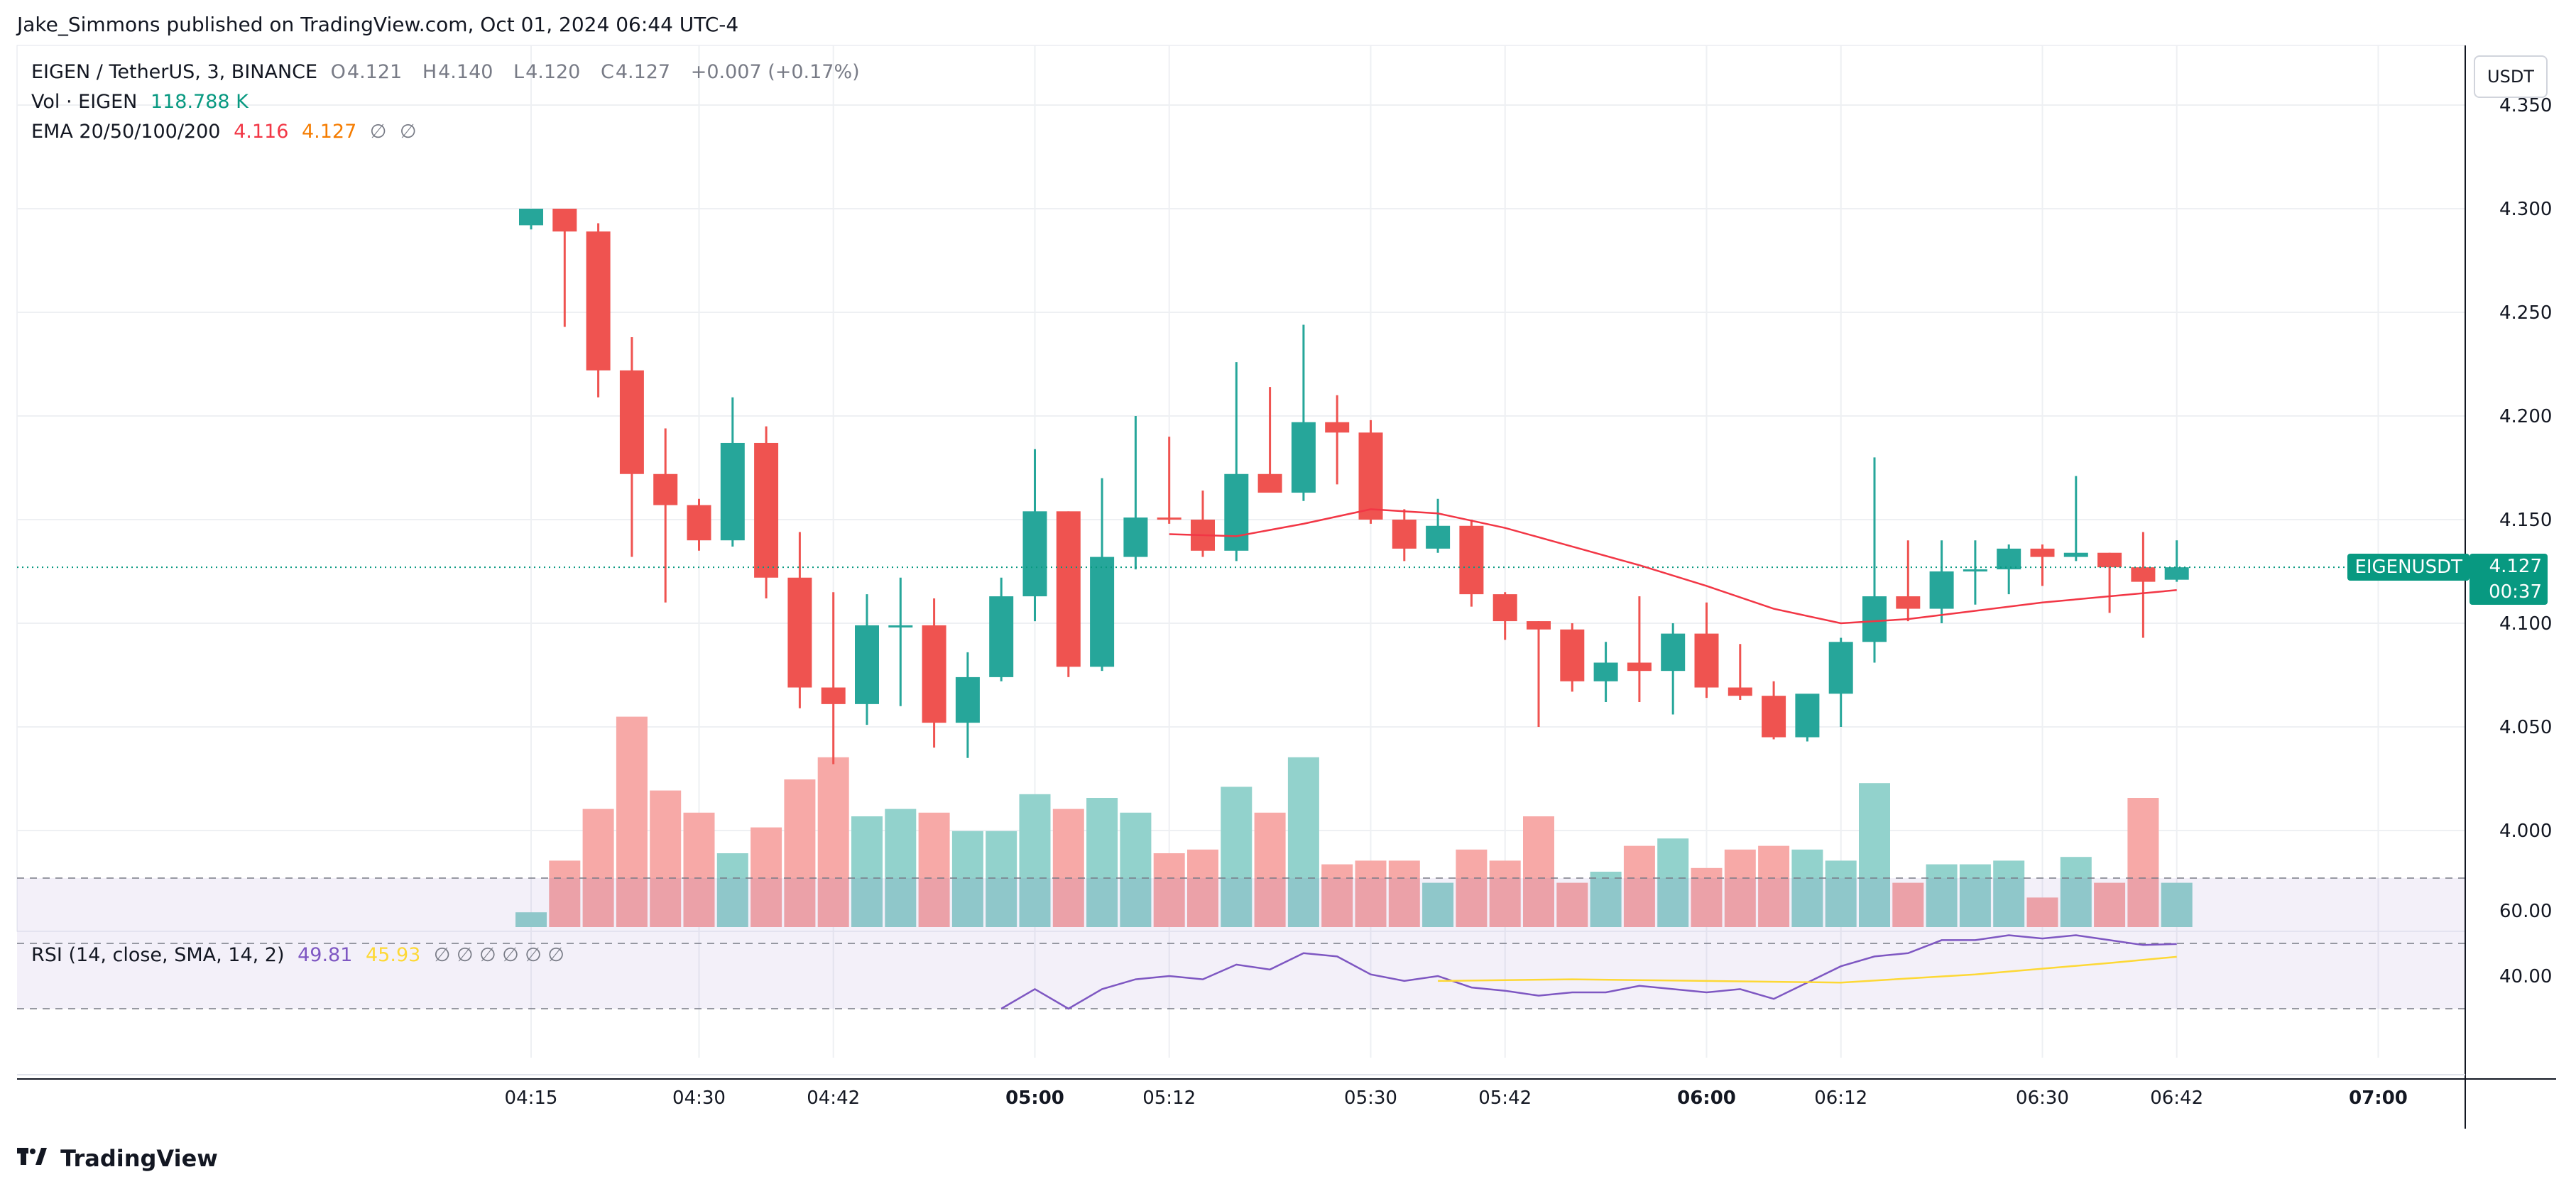 The height and width of the screenshot is (1189, 2576). Describe the element at coordinates (1370, 1098) in the screenshot. I see `time-tick-label: 05:30` at that location.